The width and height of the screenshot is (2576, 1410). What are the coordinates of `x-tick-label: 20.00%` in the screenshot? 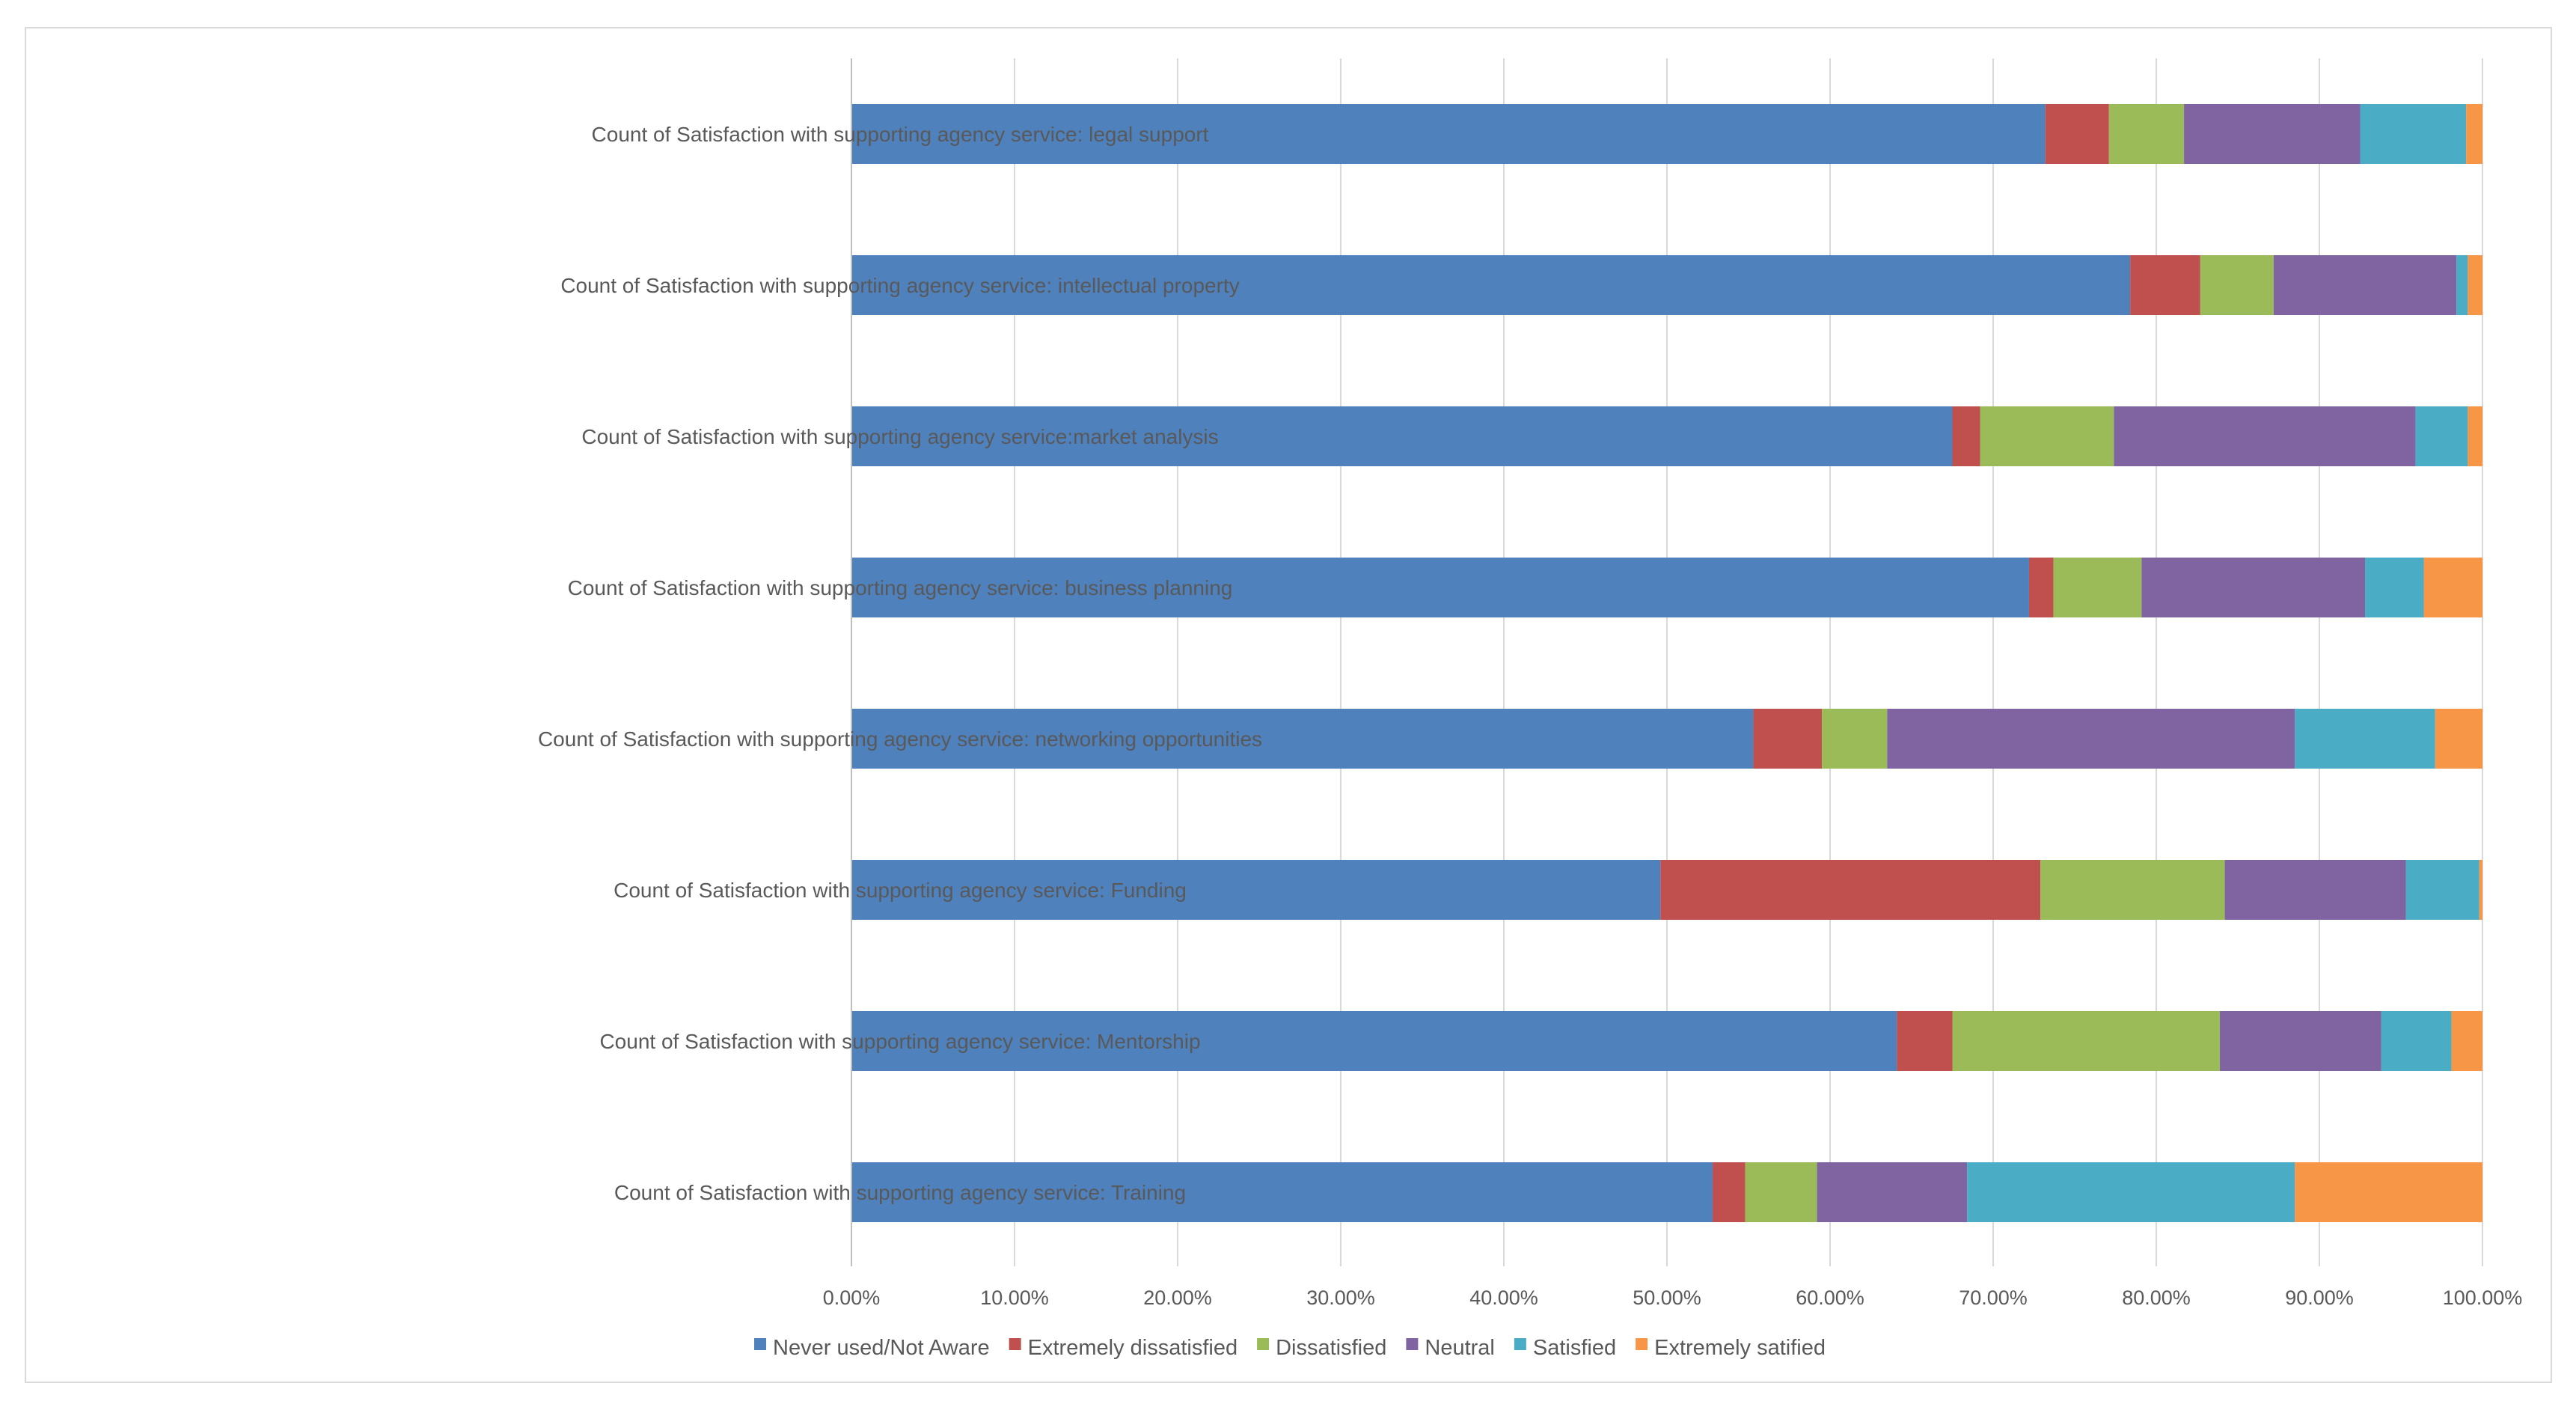 It's located at (1178, 1298).